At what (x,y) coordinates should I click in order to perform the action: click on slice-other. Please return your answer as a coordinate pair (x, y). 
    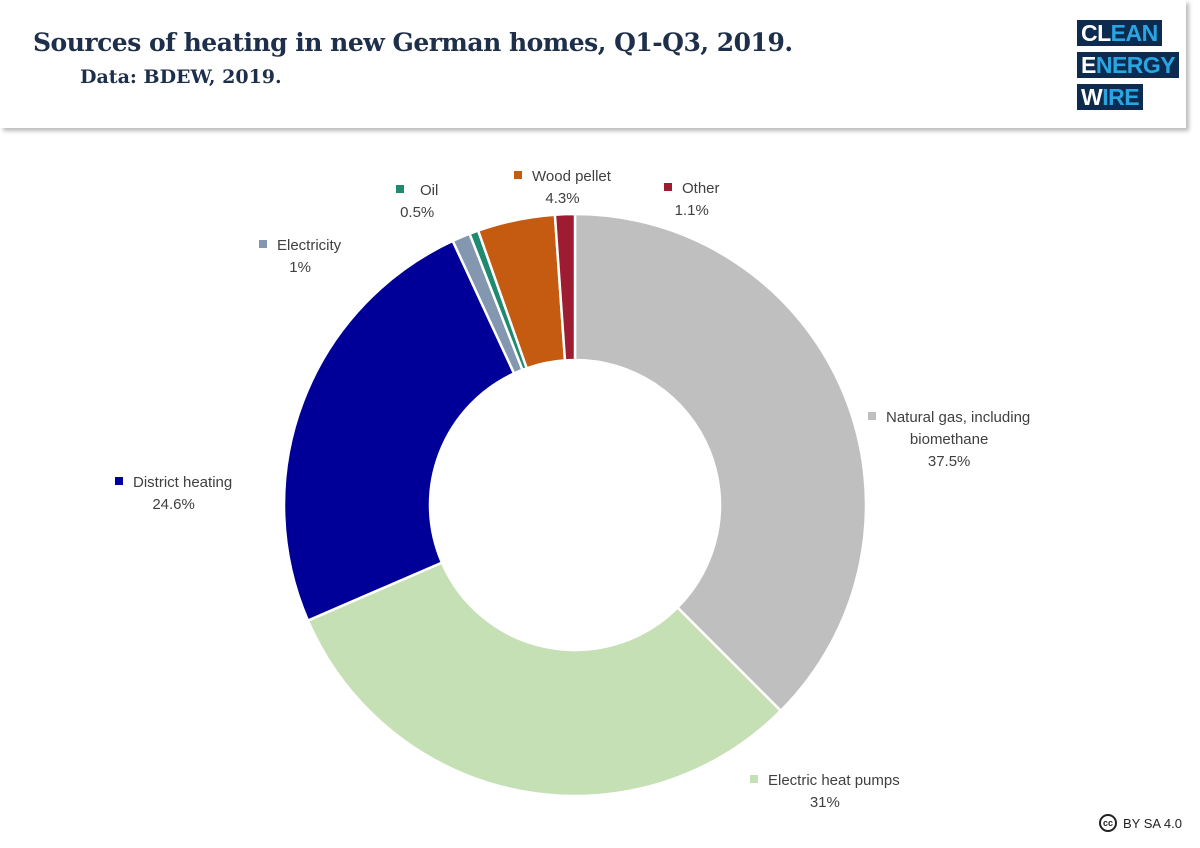
    Looking at the image, I should click on (565, 287).